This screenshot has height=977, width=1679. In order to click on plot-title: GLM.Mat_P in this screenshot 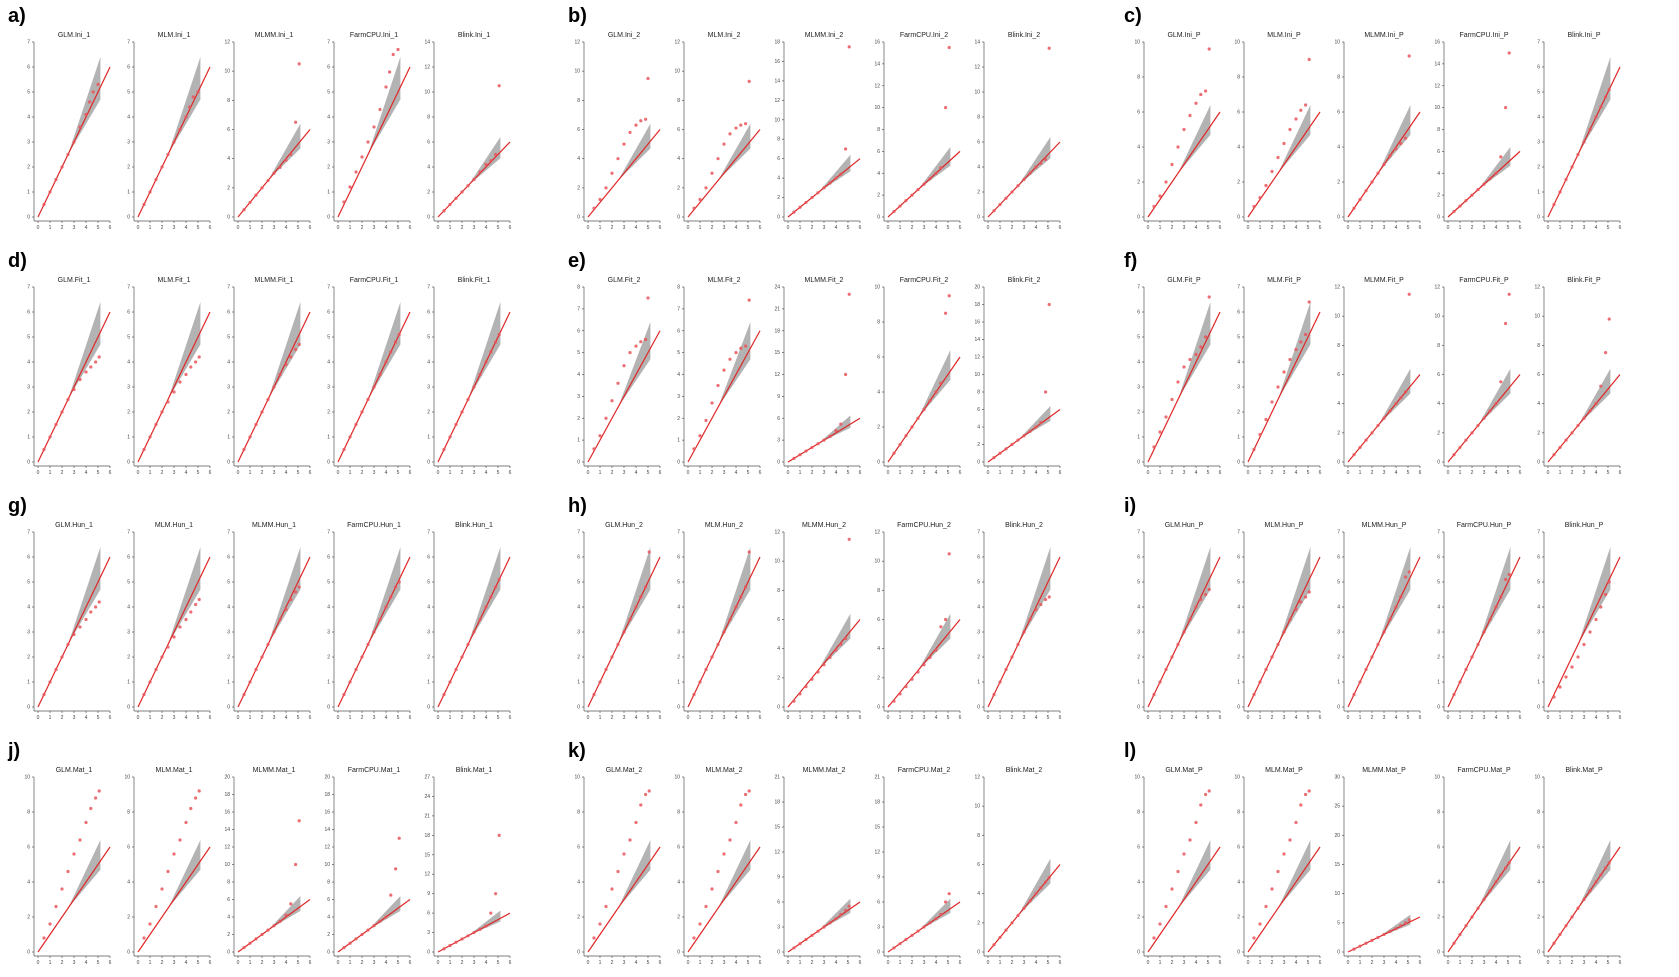, I will do `click(1184, 770)`.